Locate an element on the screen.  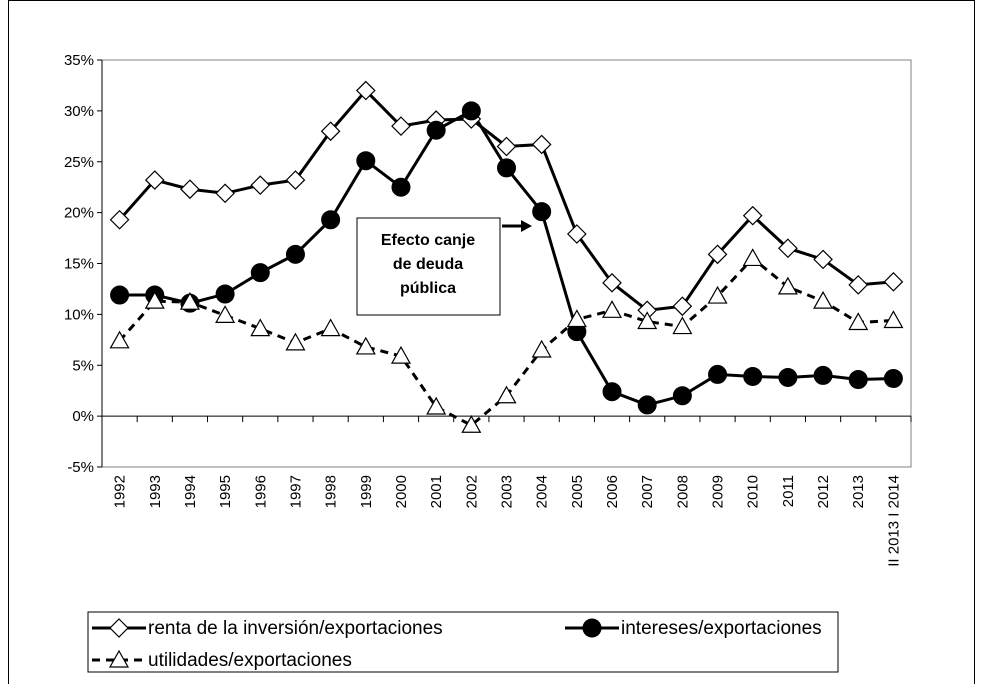
x-tick-label: 1996 is located at coordinates (260, 491).